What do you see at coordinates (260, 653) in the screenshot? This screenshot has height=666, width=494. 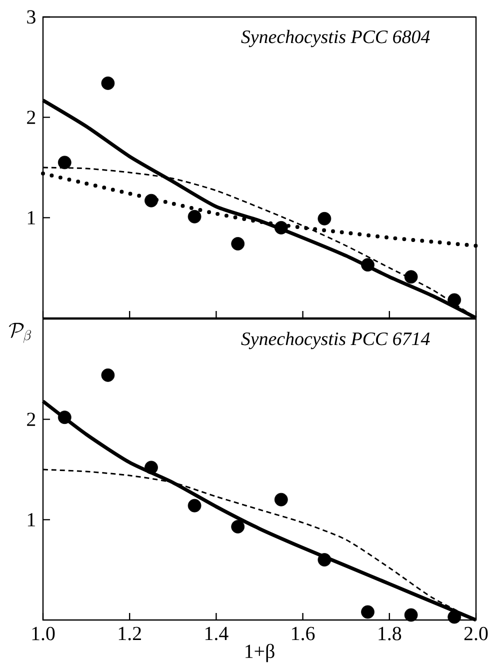 I see `x-axis-title: 1+β` at bounding box center [260, 653].